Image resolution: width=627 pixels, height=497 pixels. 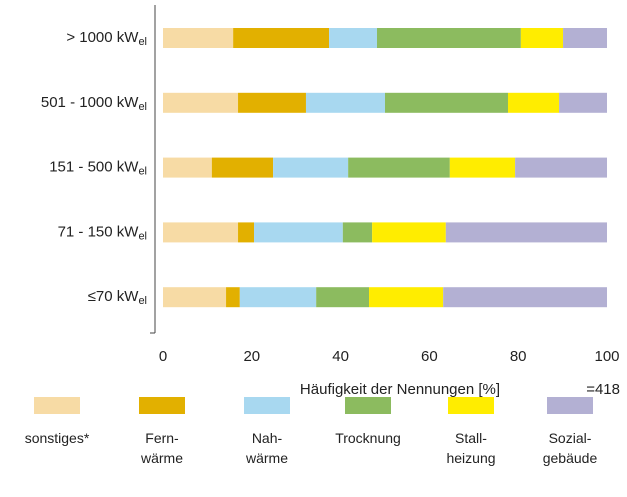 I want to click on x-tick-label: 0, so click(x=163, y=356).